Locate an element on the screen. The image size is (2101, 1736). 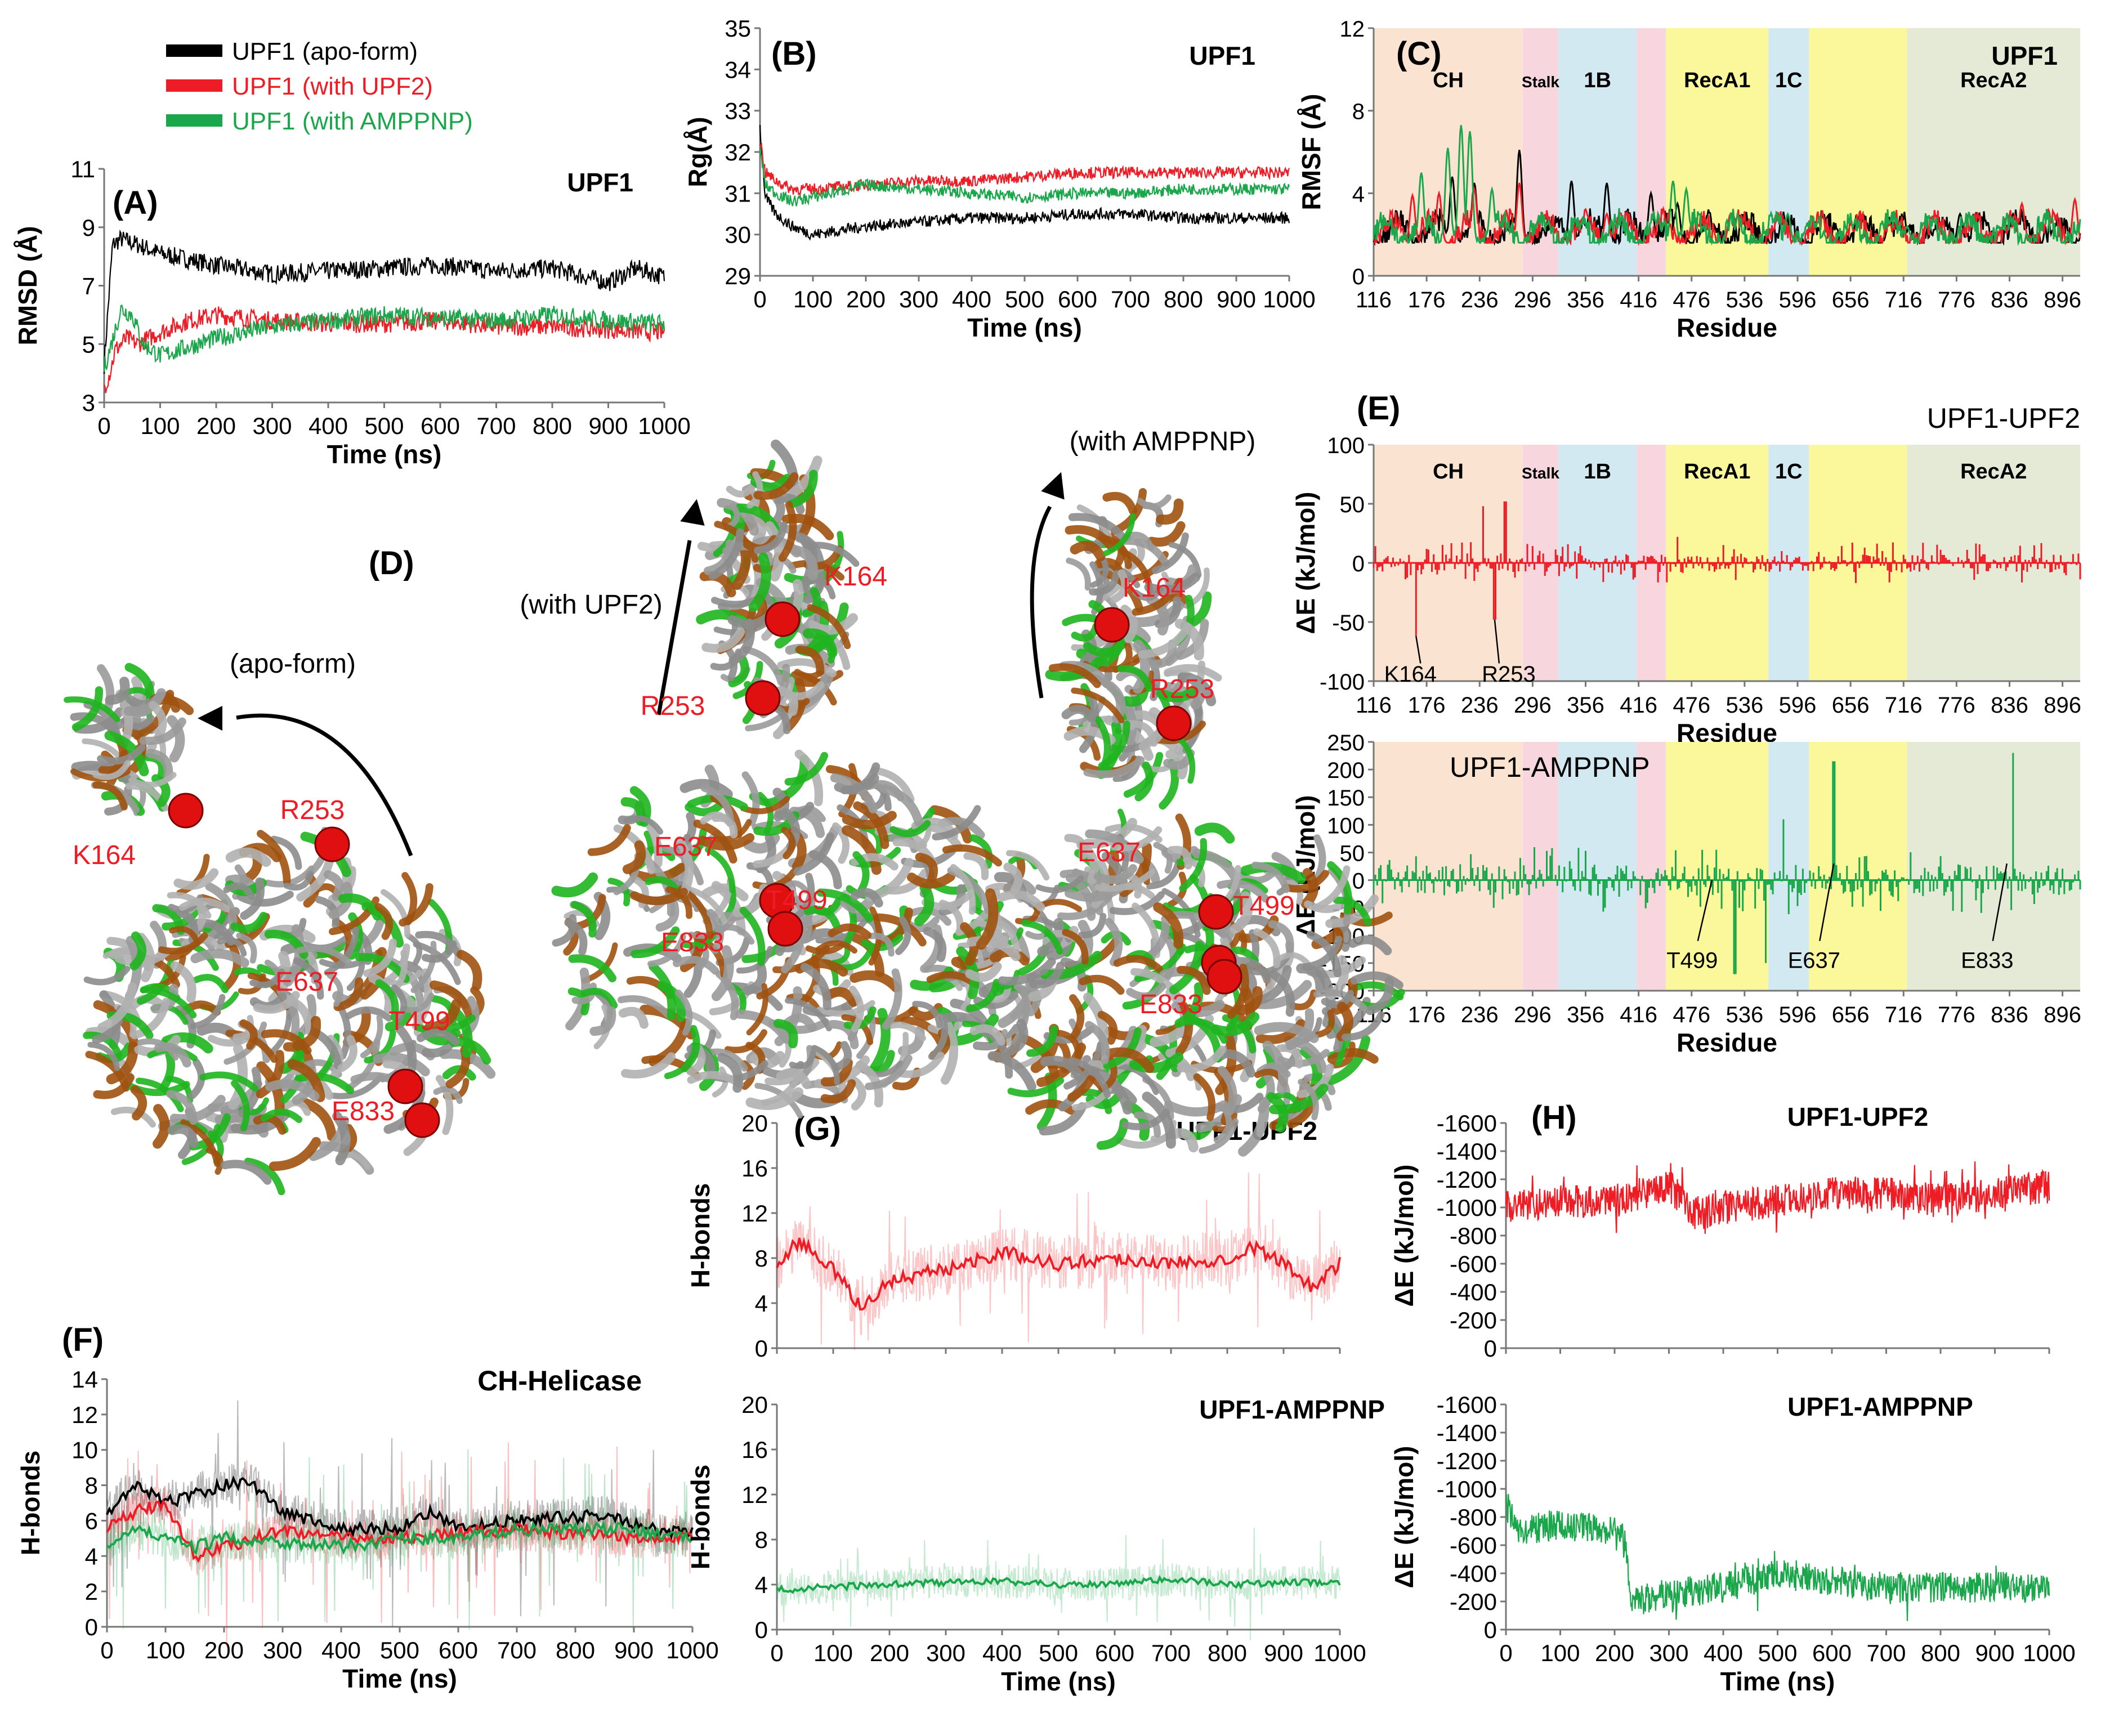
residue-label: E637 is located at coordinates (306, 982).